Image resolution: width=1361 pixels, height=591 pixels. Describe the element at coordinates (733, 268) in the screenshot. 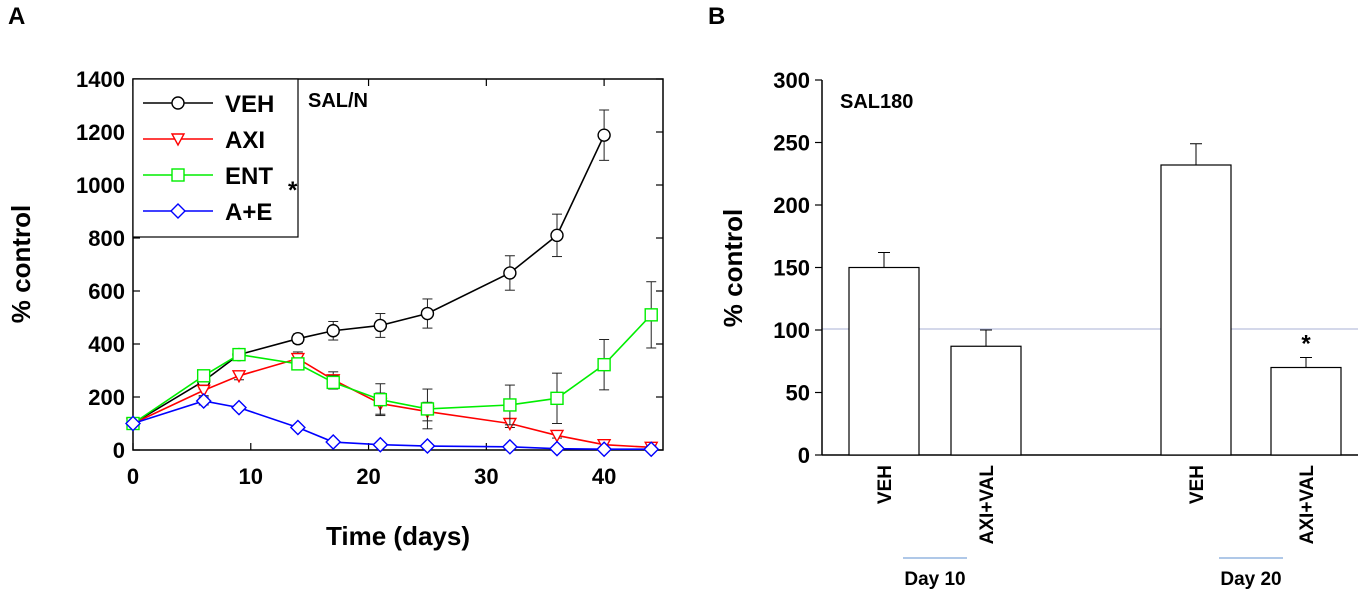

I see `y-axis-label-b: % control` at that location.